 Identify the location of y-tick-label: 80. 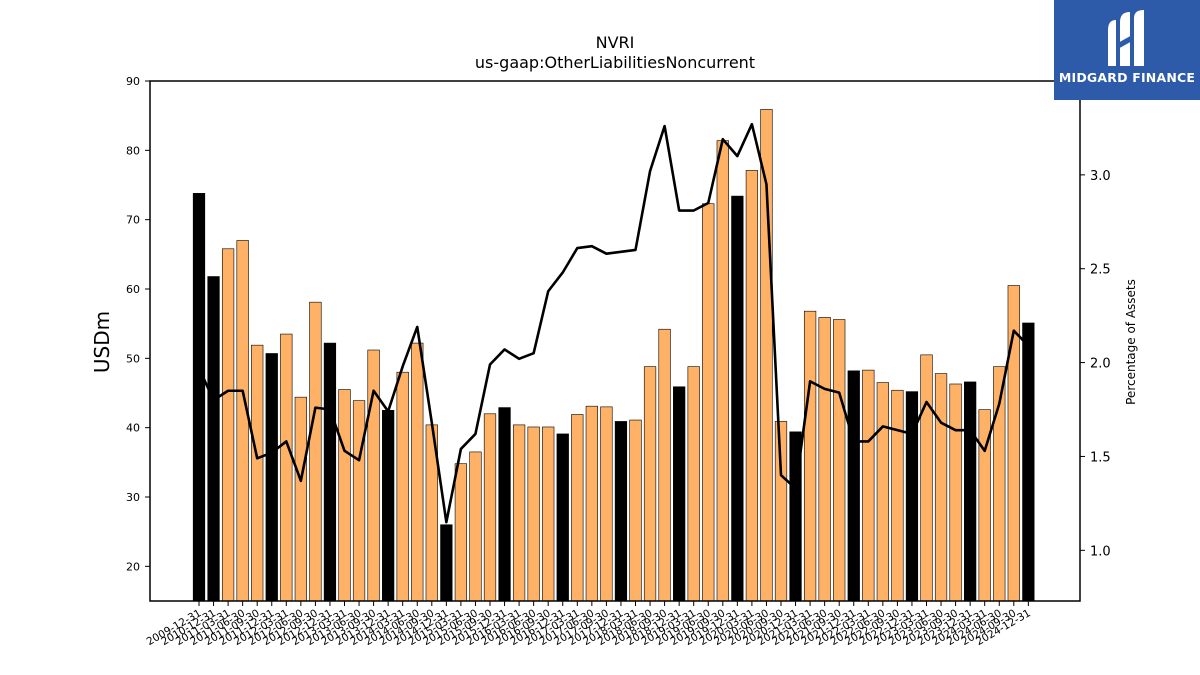
(133, 150).